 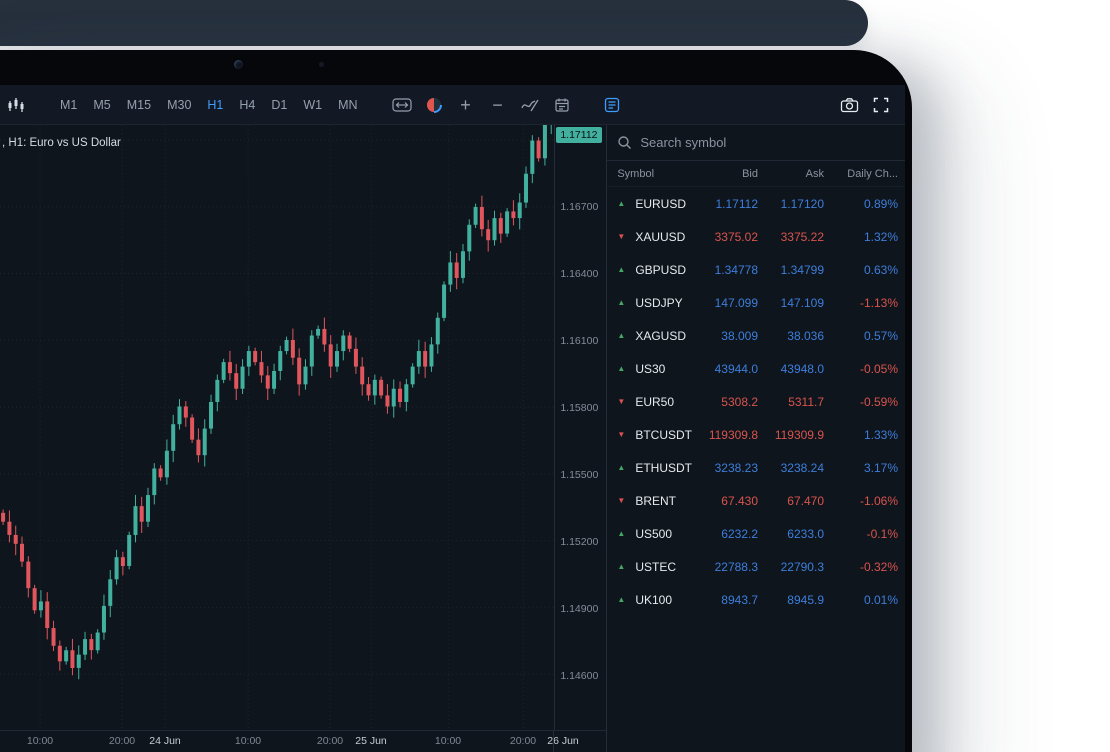 What do you see at coordinates (68, 105) in the screenshot?
I see `timeframe-m1: M1` at bounding box center [68, 105].